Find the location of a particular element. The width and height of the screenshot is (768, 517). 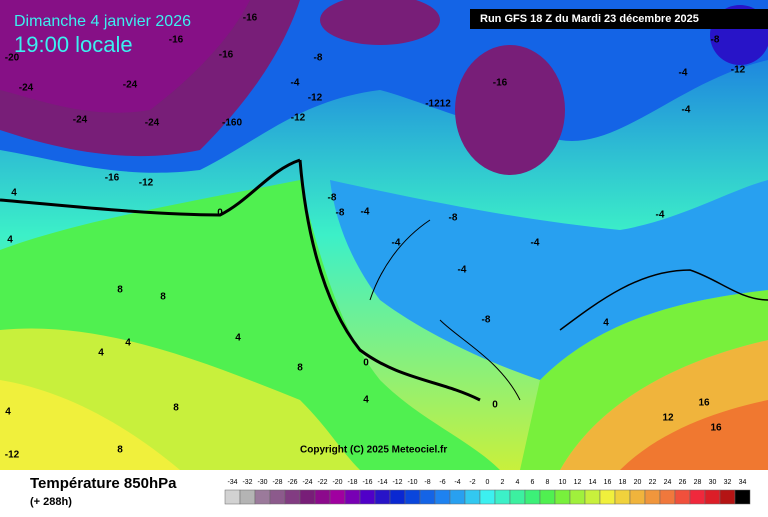

scale-label: 12 is located at coordinates (578, 482).